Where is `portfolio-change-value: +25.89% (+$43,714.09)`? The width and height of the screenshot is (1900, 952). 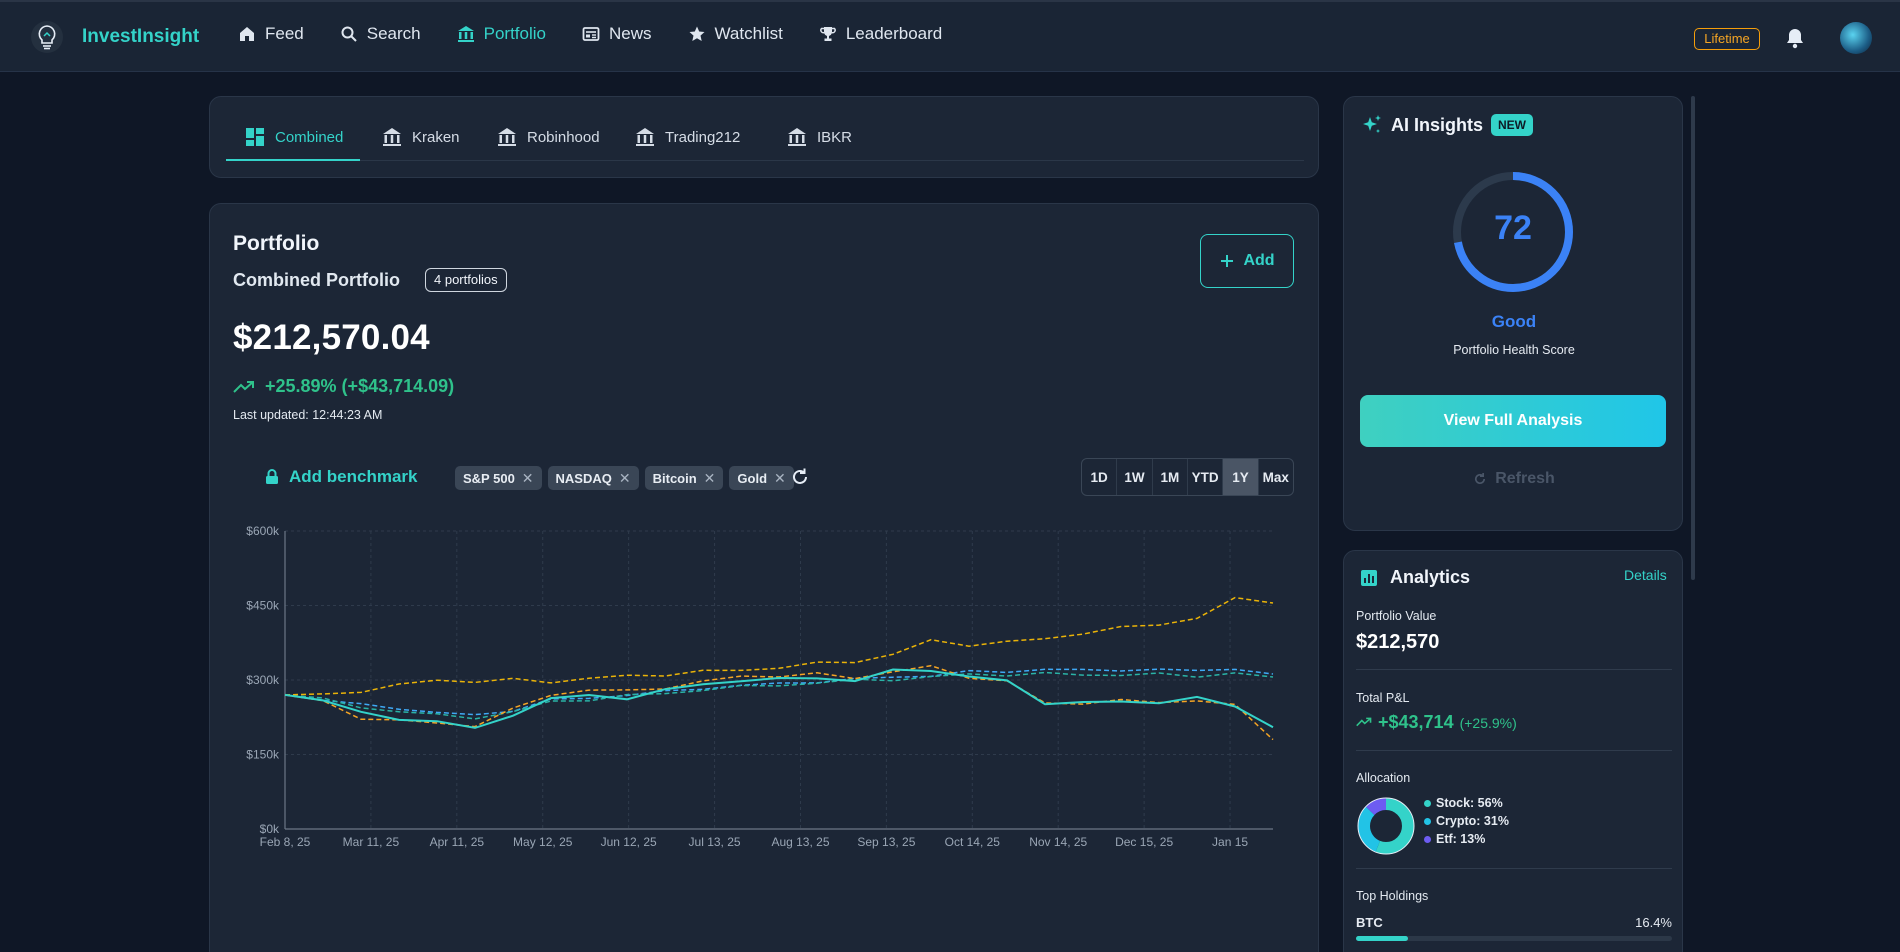 portfolio-change-value: +25.89% (+$43,714.09) is located at coordinates (360, 386).